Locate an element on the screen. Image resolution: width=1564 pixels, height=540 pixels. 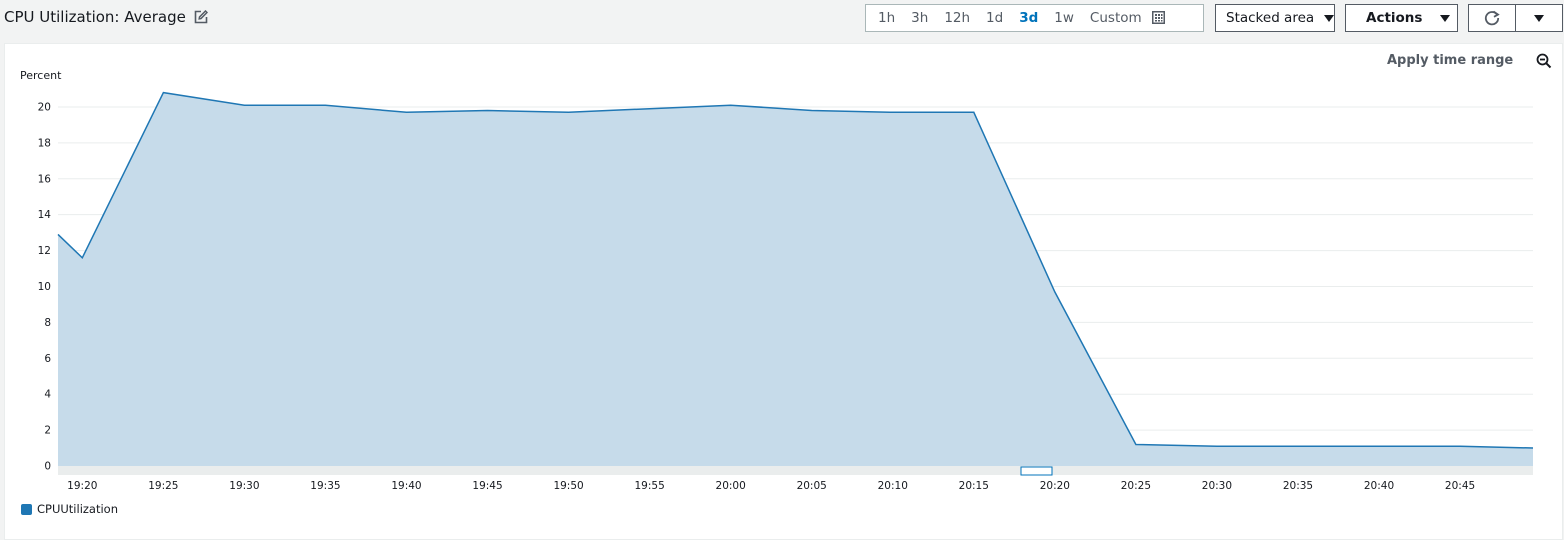
y-tick-label: 2 is located at coordinates (47, 431).